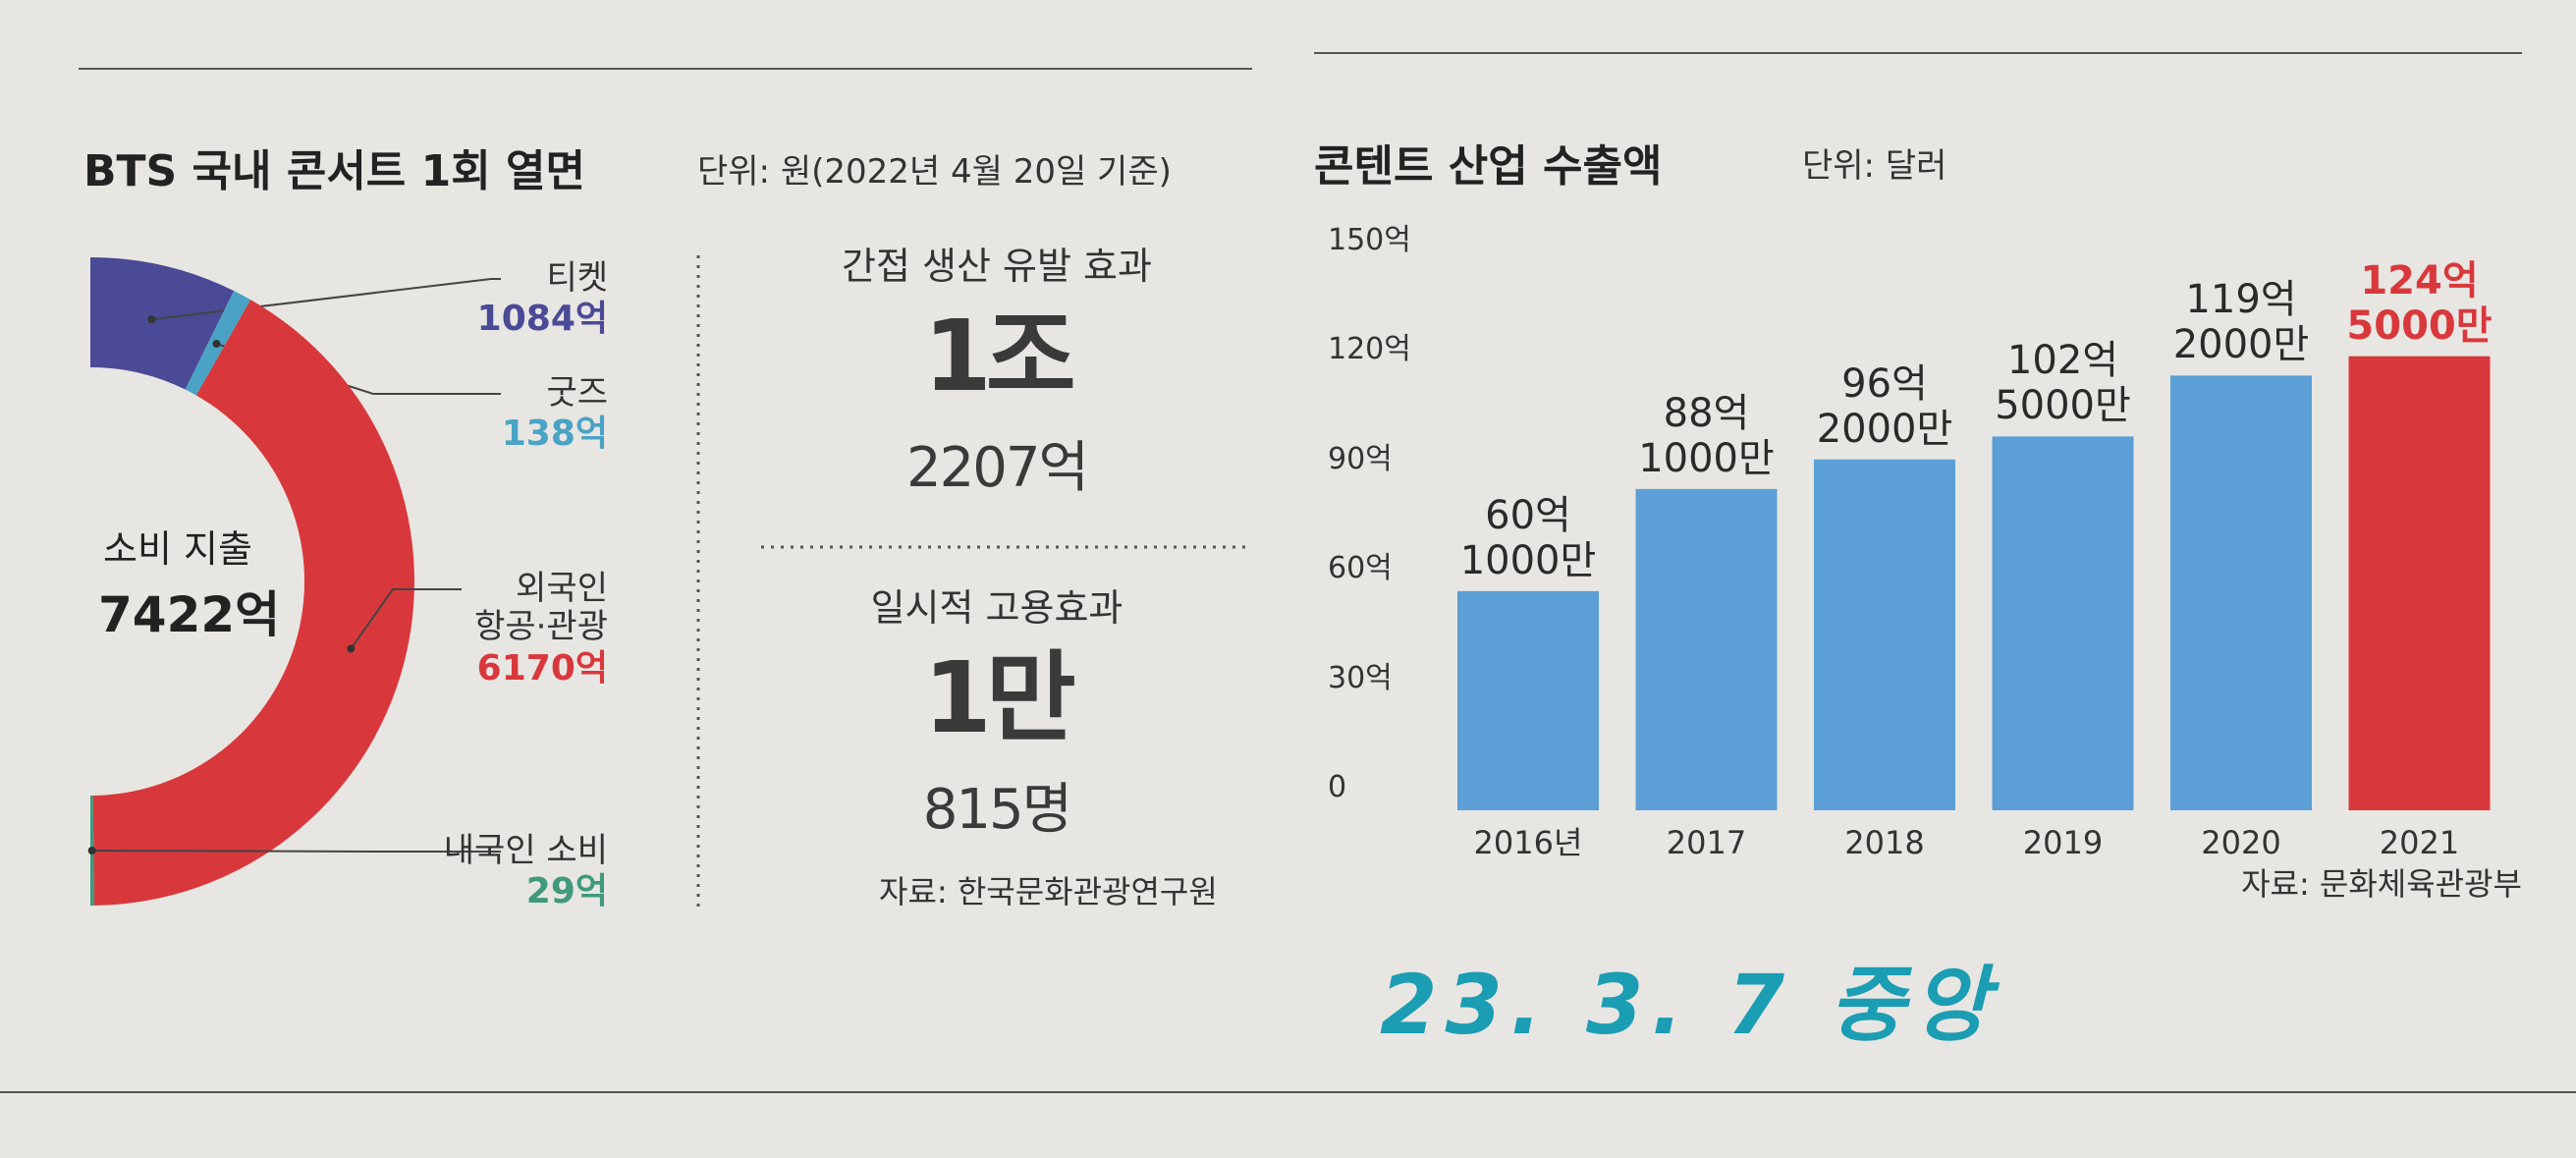 This screenshot has height=1158, width=2576. What do you see at coordinates (1338, 787) in the screenshot?
I see `y-tick-label: 0` at bounding box center [1338, 787].